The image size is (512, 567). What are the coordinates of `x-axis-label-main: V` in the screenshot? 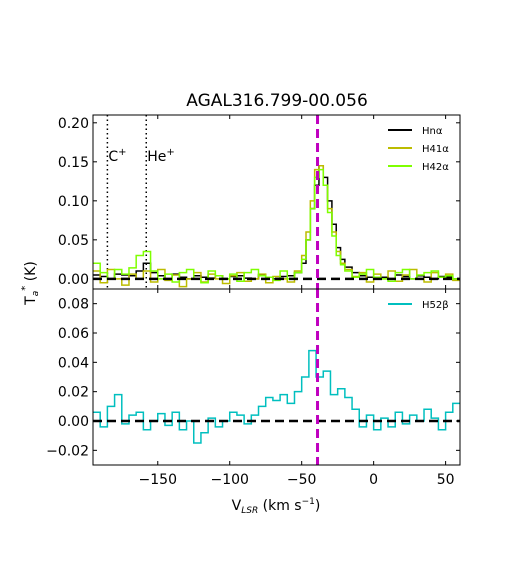 It's located at (237, 506).